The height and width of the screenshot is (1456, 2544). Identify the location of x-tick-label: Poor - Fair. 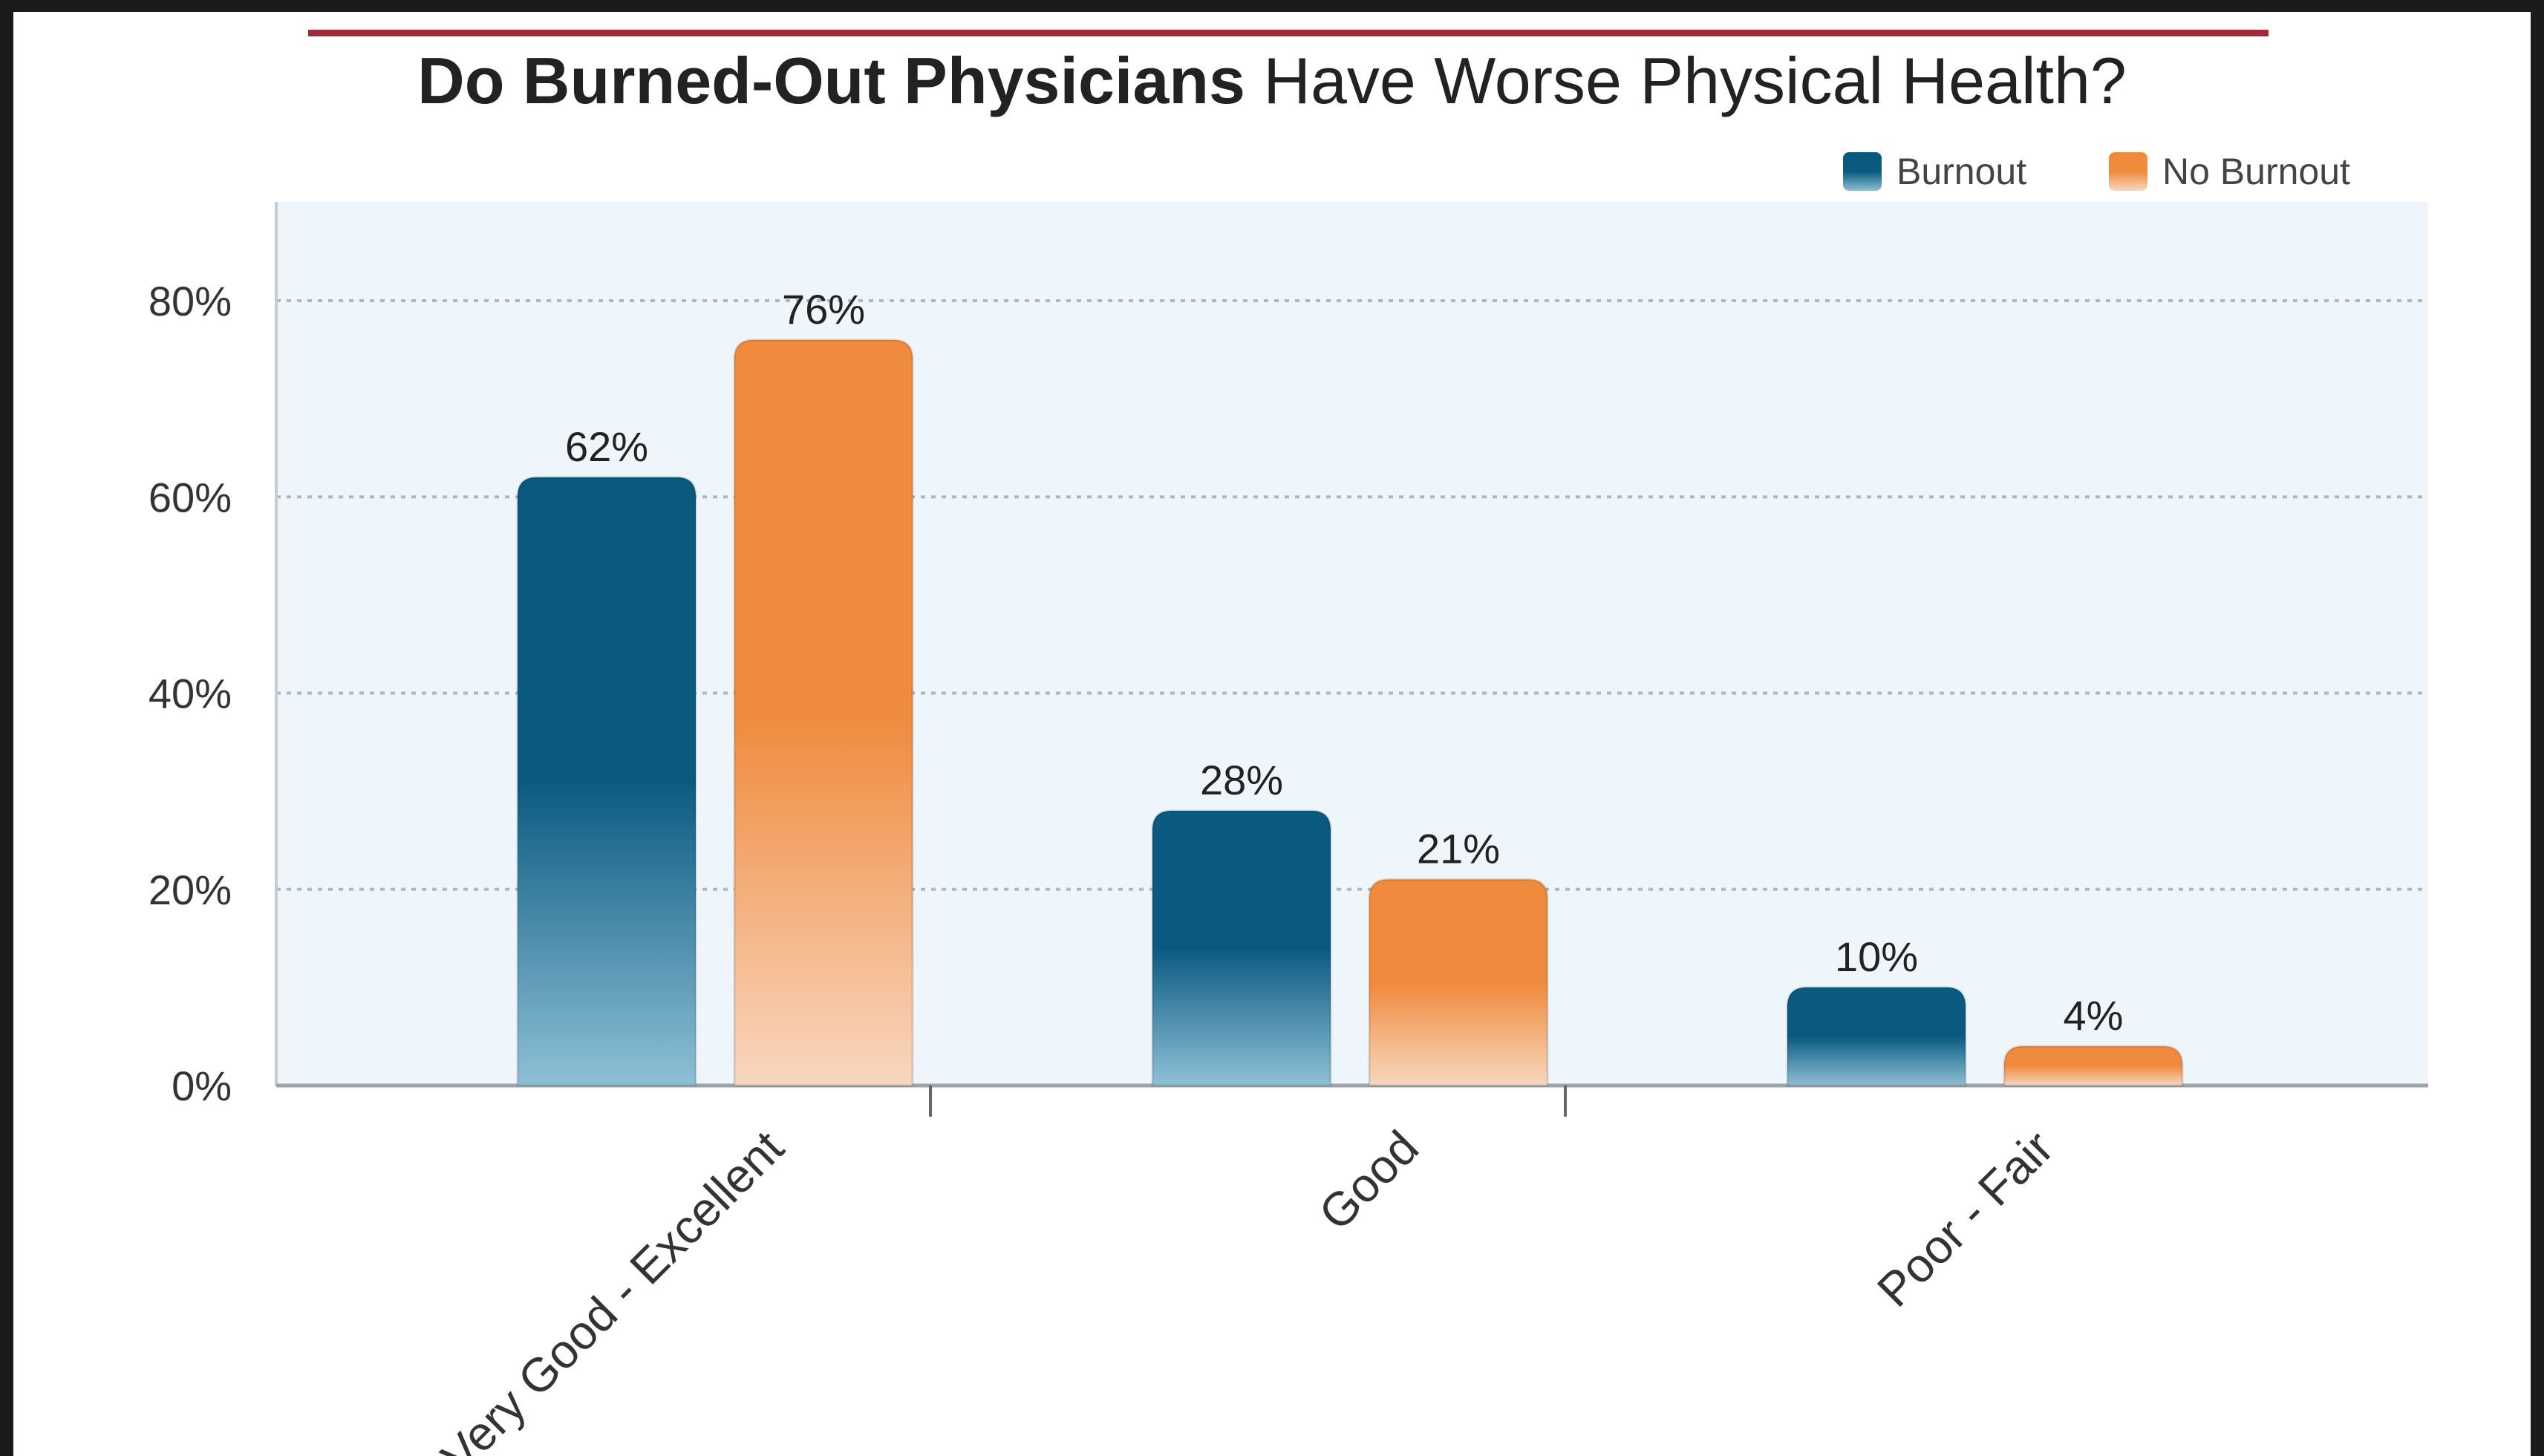
(1965, 1219).